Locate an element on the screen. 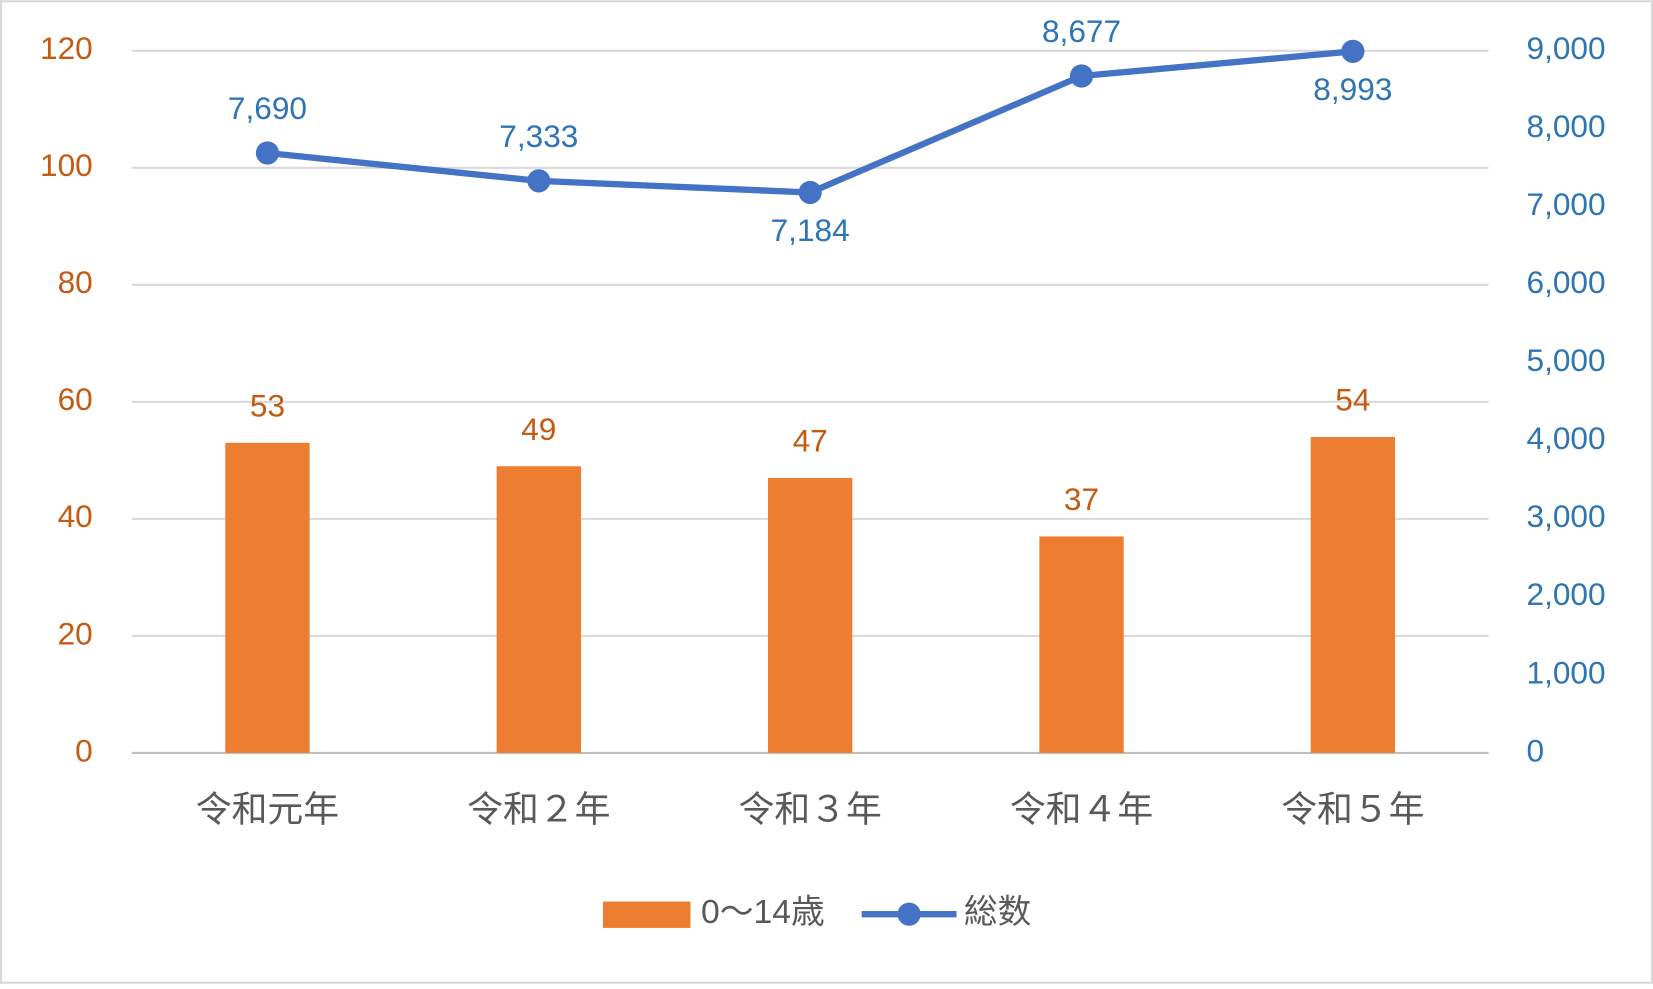 This screenshot has height=989, width=1653. y-tick-label: 60 is located at coordinates (75, 399).